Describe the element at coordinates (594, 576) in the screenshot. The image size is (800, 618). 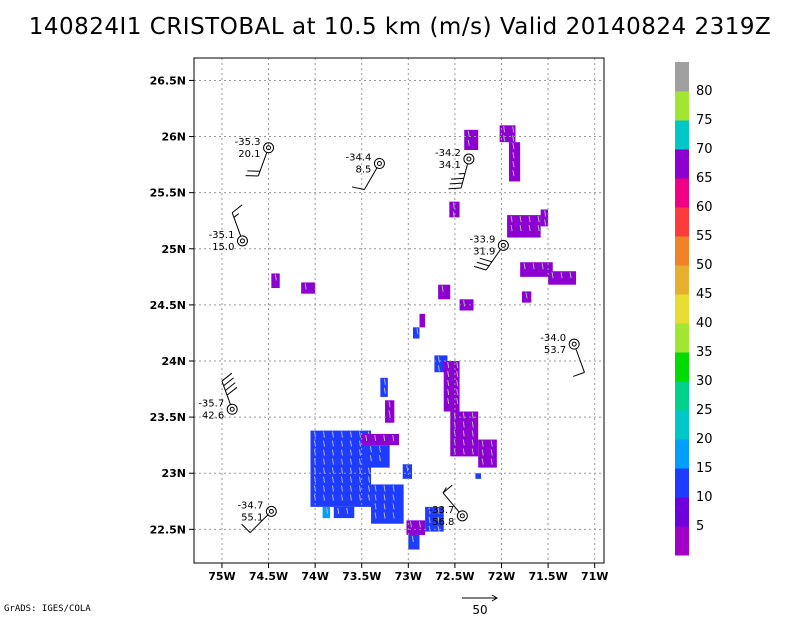
I see `x-tick-label: 71W` at that location.